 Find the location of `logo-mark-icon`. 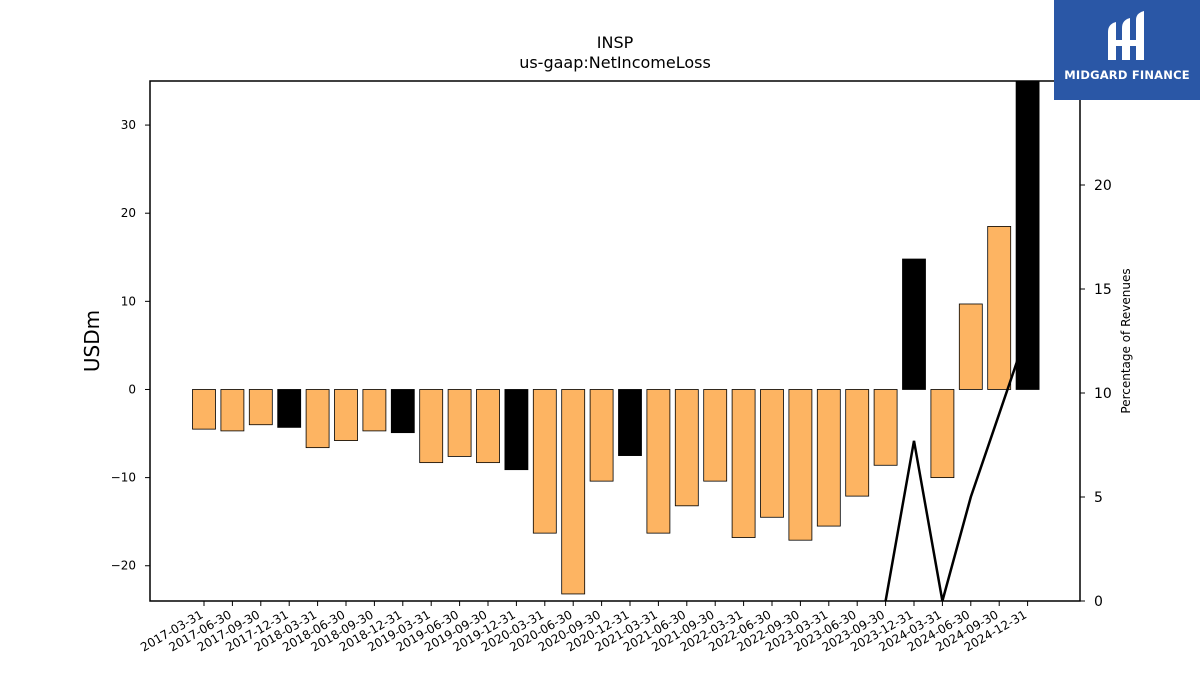

logo-mark-icon is located at coordinates (1126, 35).